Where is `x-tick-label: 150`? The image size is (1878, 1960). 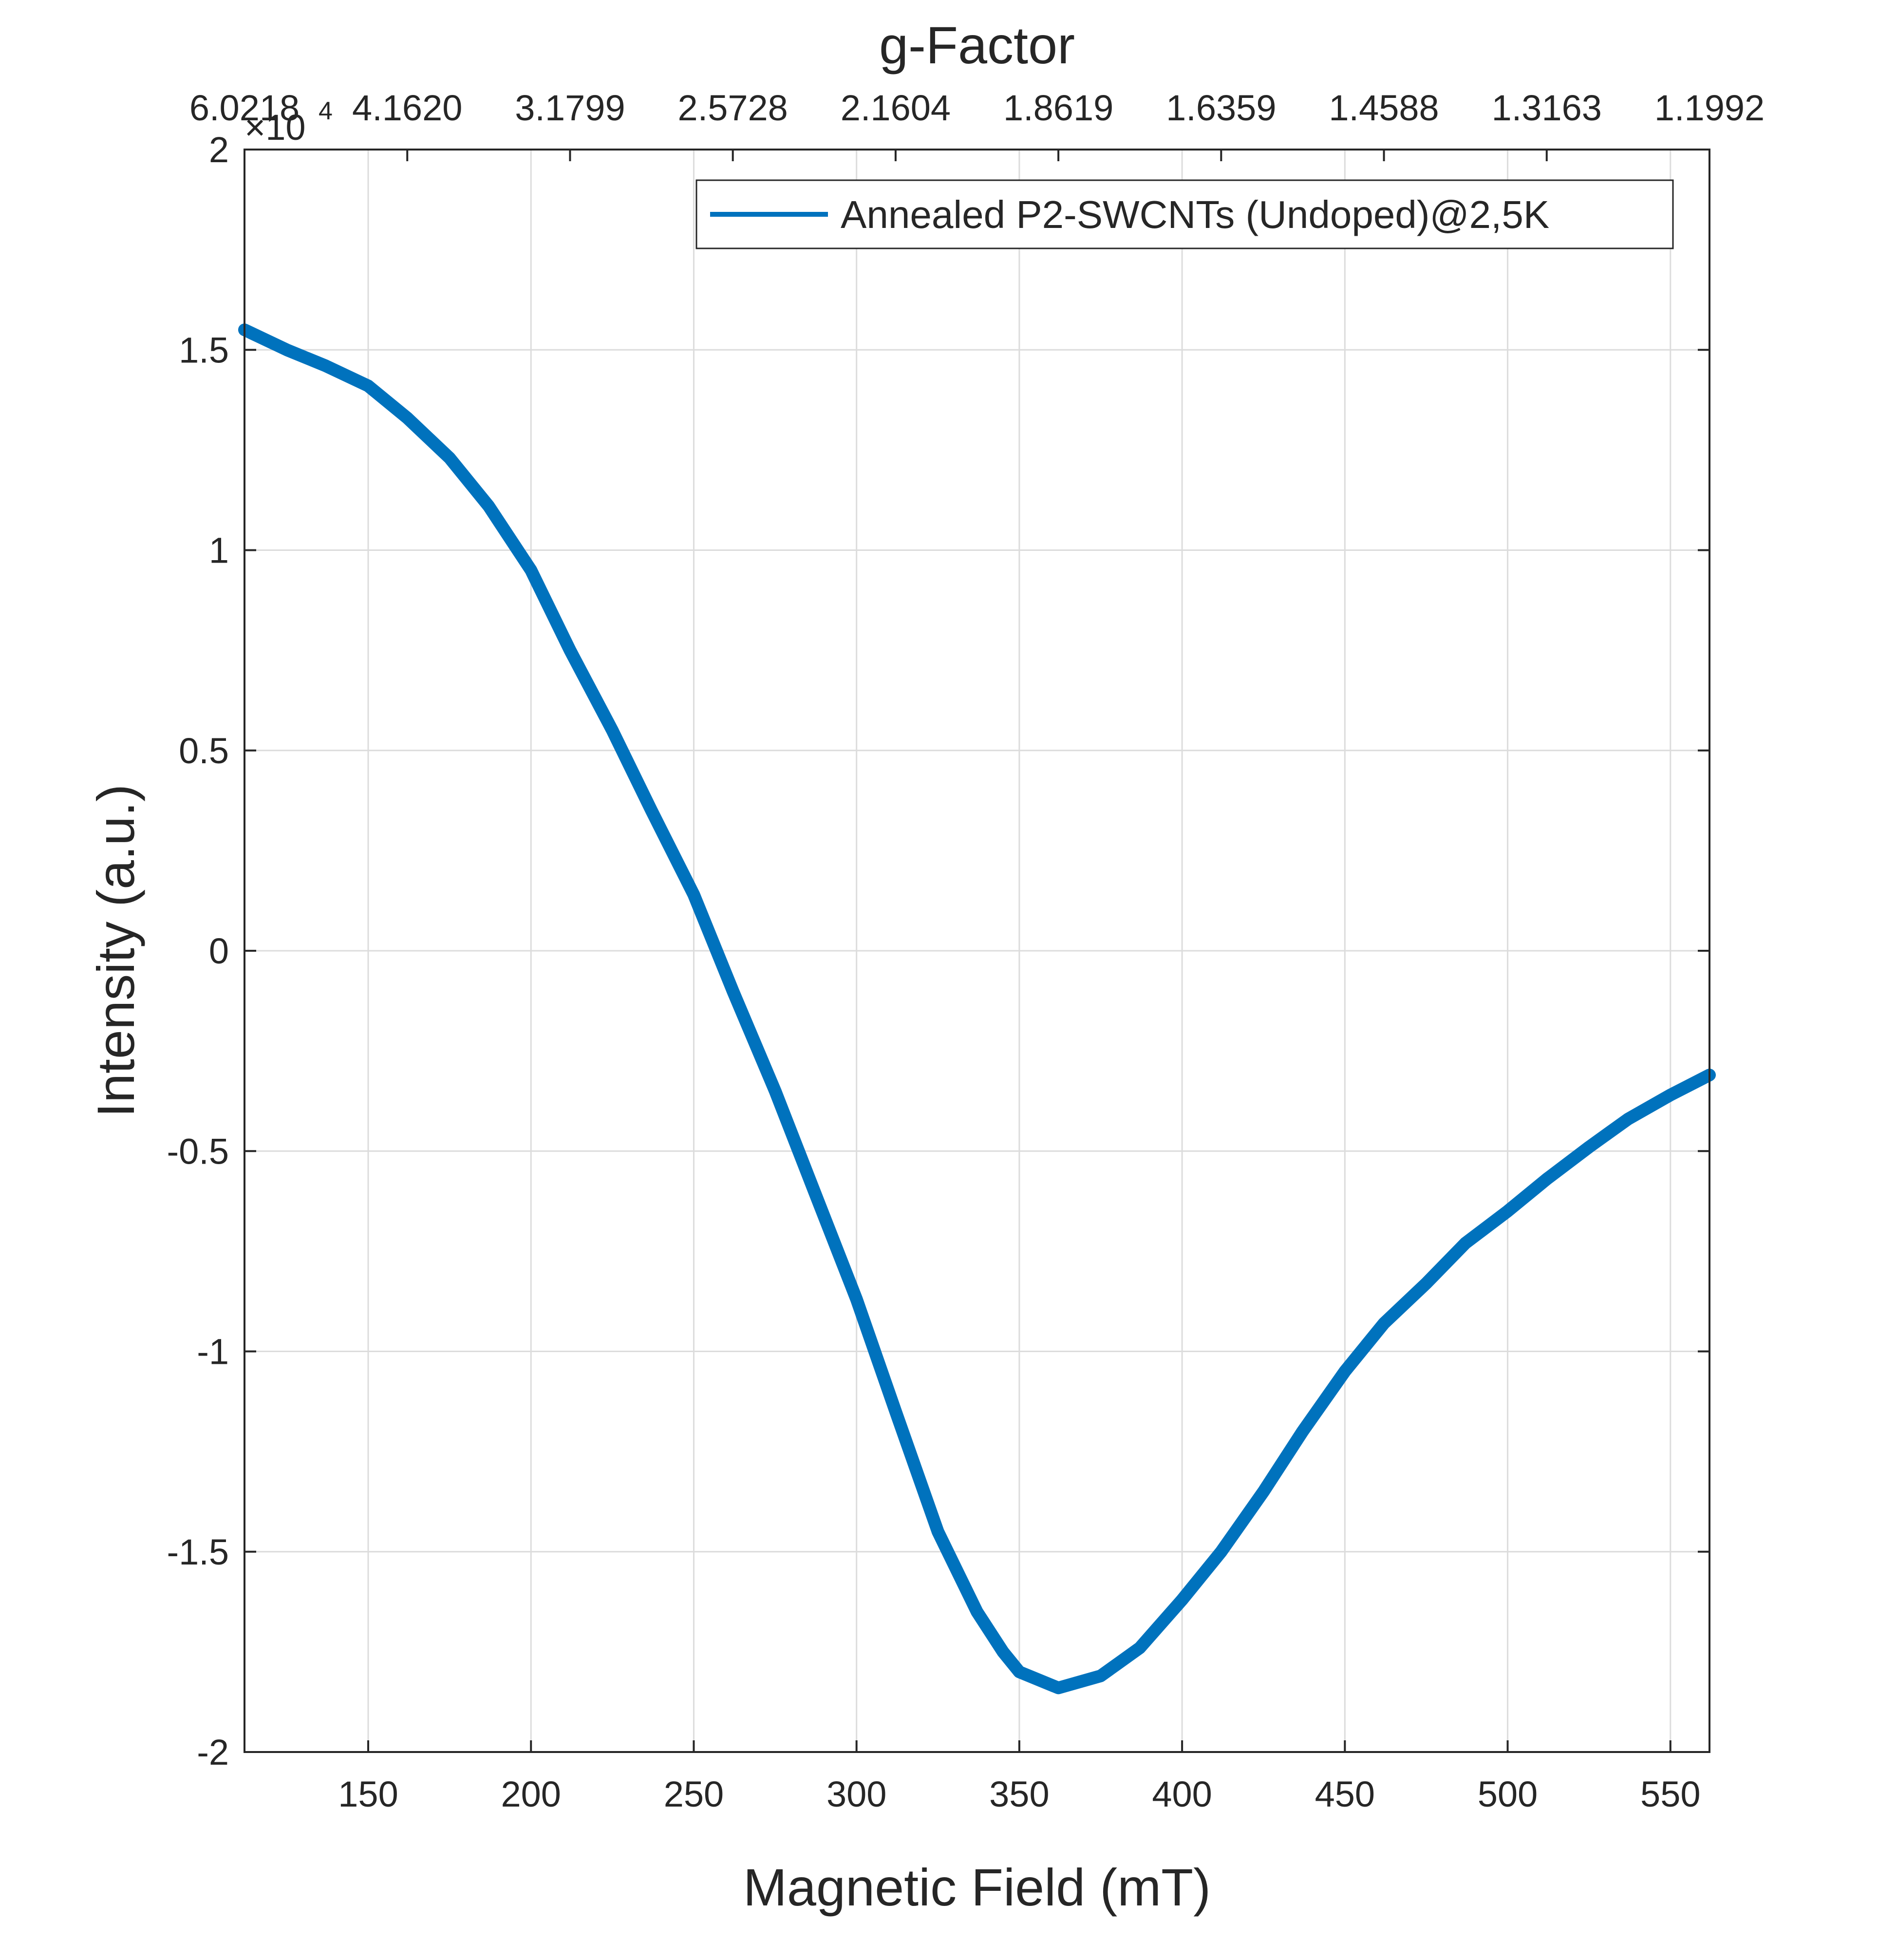 x-tick-label: 150 is located at coordinates (368, 1794).